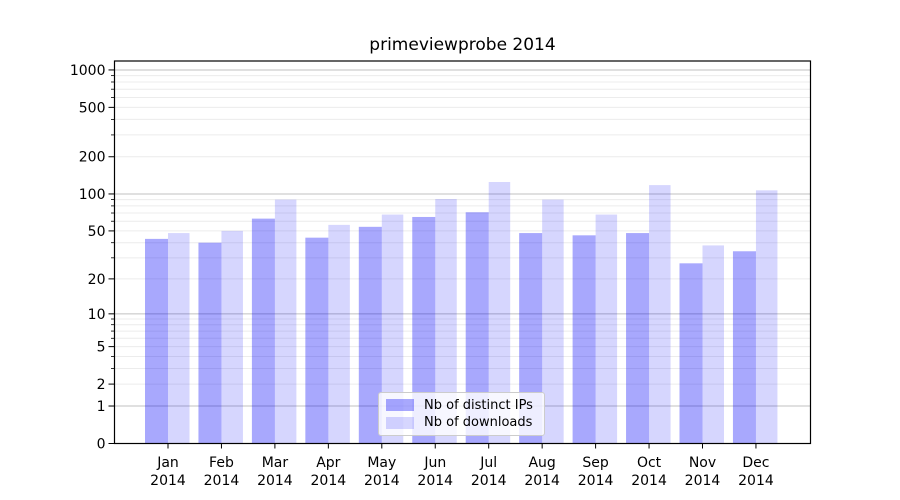 This screenshot has height=500, width=900. I want to click on bar-distinct-ips-jun, so click(424, 330).